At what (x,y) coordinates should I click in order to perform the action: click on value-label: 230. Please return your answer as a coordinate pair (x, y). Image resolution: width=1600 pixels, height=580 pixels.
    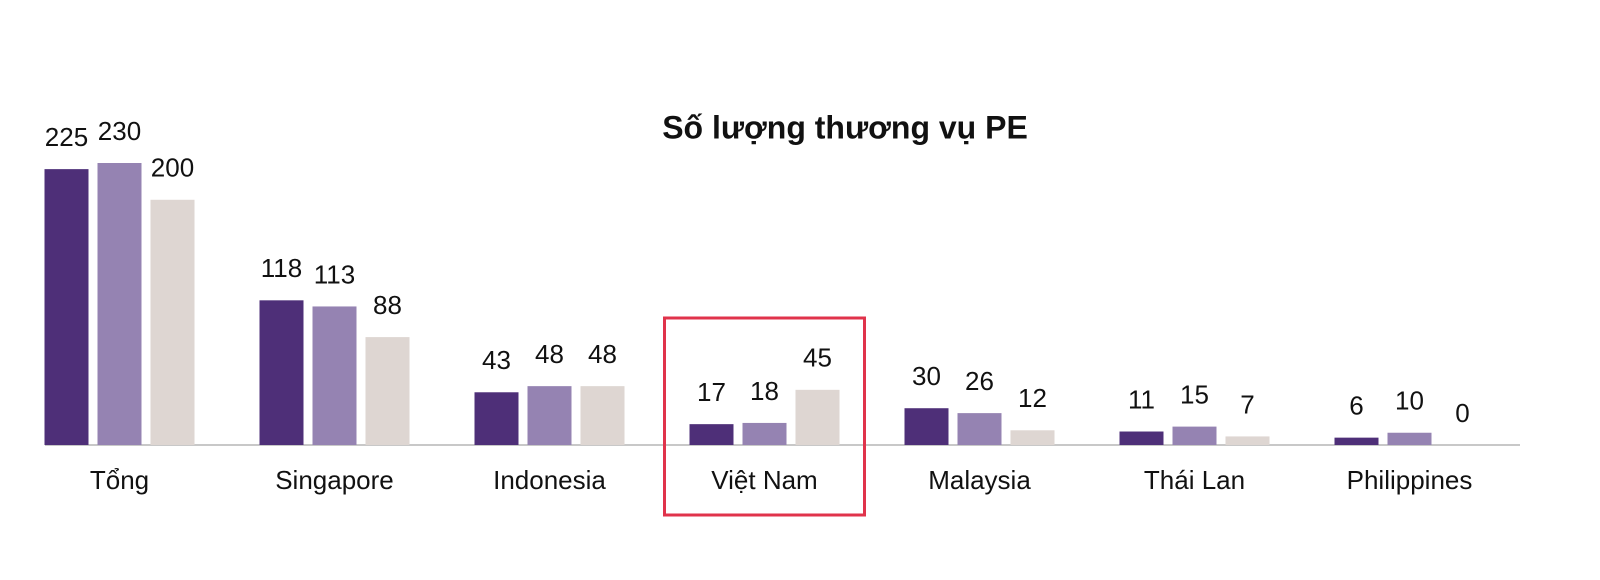
    Looking at the image, I should click on (119, 131).